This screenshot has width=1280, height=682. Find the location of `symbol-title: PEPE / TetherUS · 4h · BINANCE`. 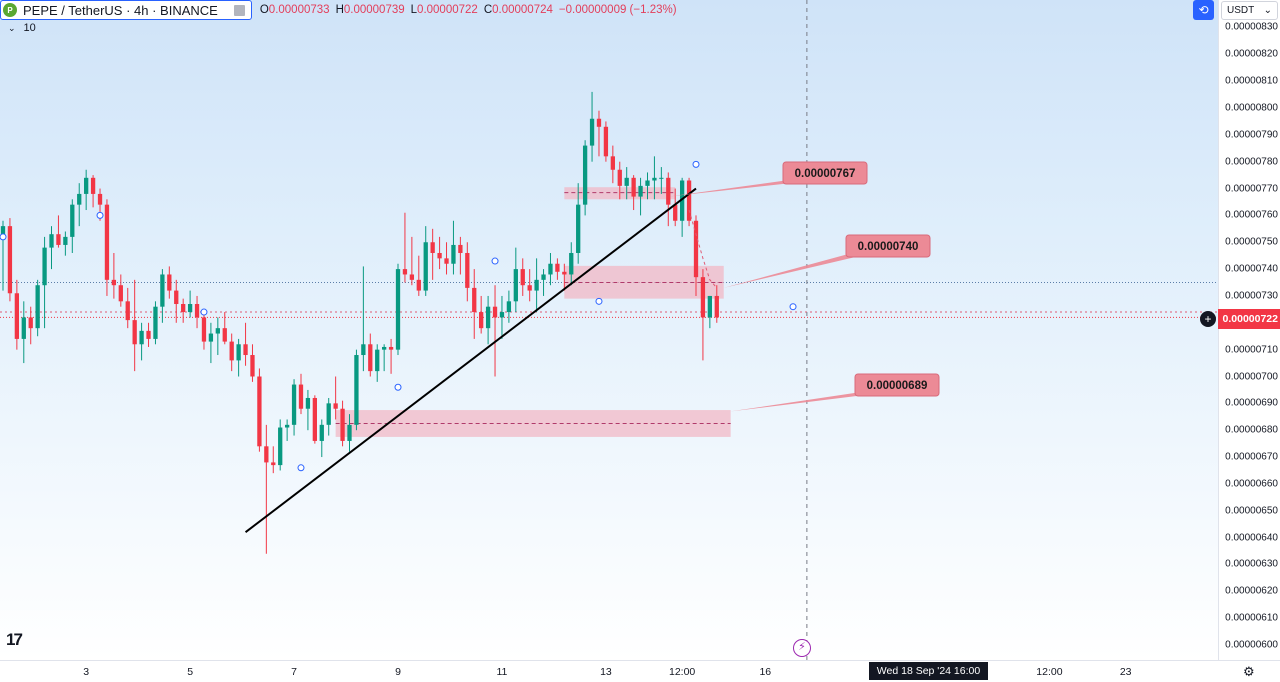

symbol-title: PEPE / TetherUS · 4h · BINANCE is located at coordinates (120, 10).